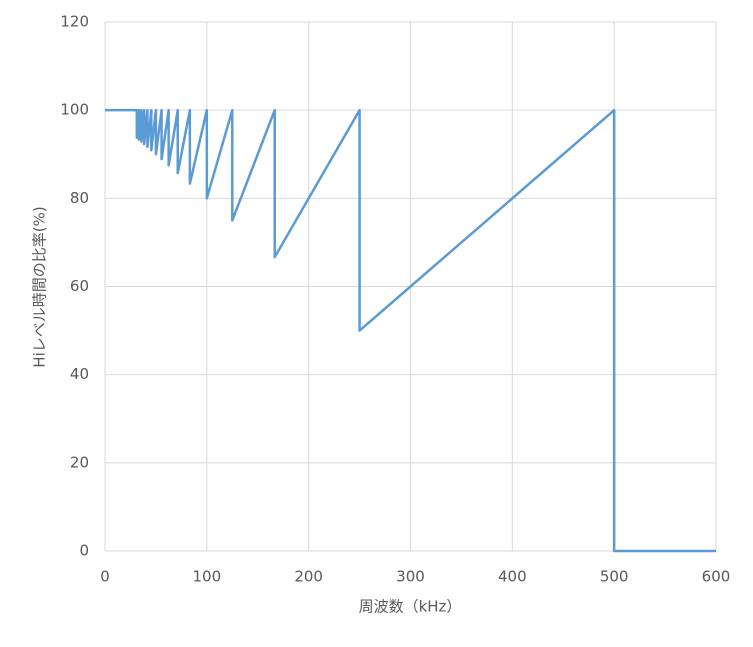 Image resolution: width=753 pixels, height=647 pixels. Describe the element at coordinates (74, 22) in the screenshot. I see `y-tick-label: 120` at that location.